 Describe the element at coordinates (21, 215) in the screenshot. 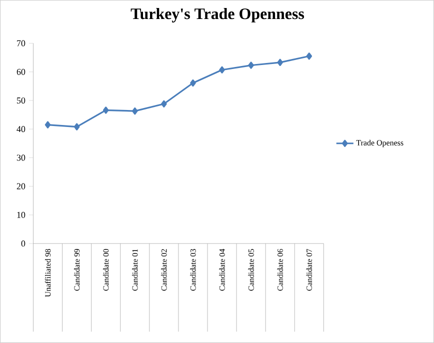

I see `y-tick-label: 10` at that location.